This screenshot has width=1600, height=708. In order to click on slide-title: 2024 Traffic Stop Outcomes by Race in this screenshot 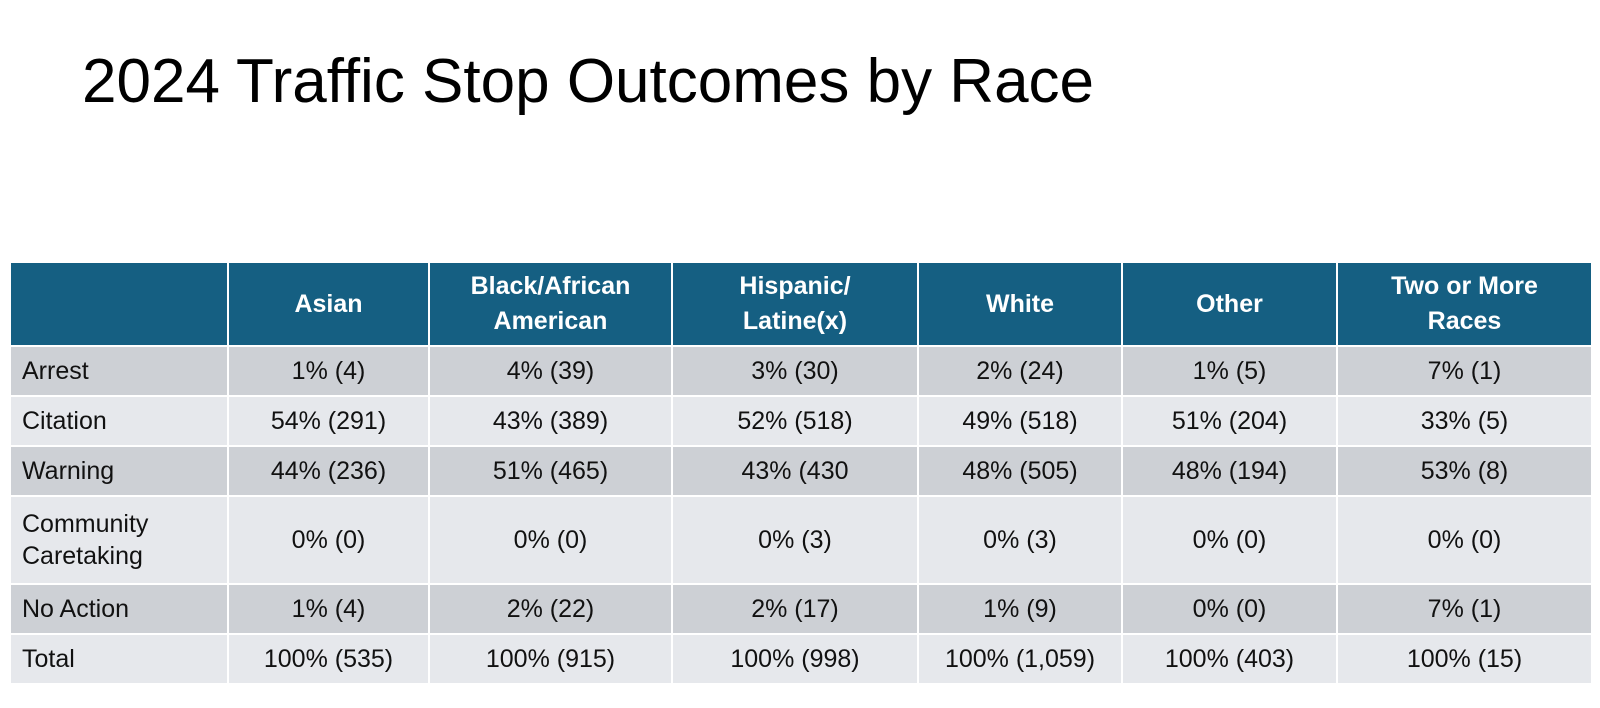, I will do `click(588, 81)`.